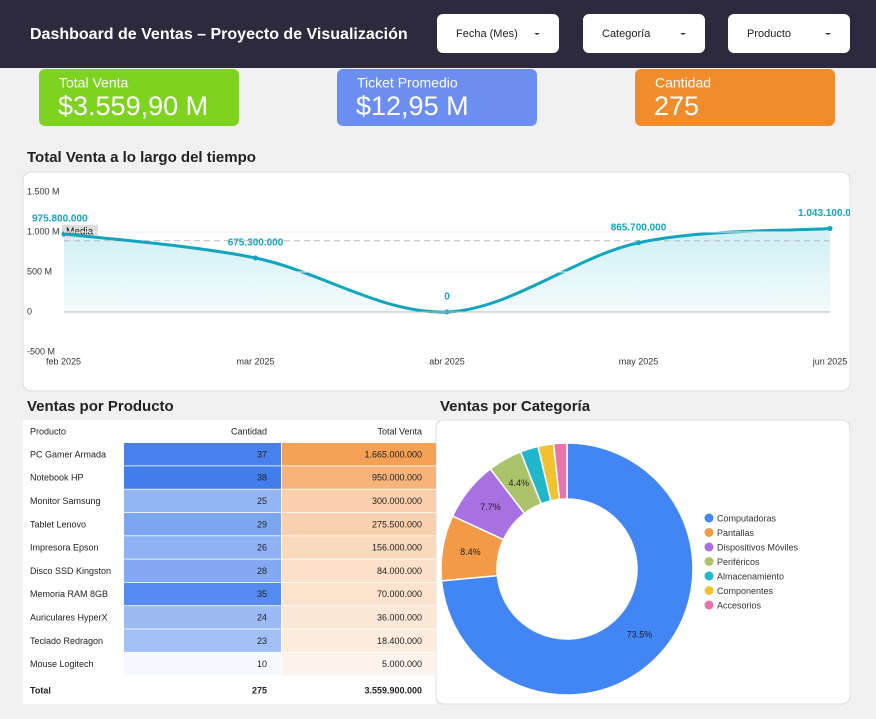 The height and width of the screenshot is (719, 876). I want to click on section-title: Total Venta a lo largo del tiempo, so click(141, 157).